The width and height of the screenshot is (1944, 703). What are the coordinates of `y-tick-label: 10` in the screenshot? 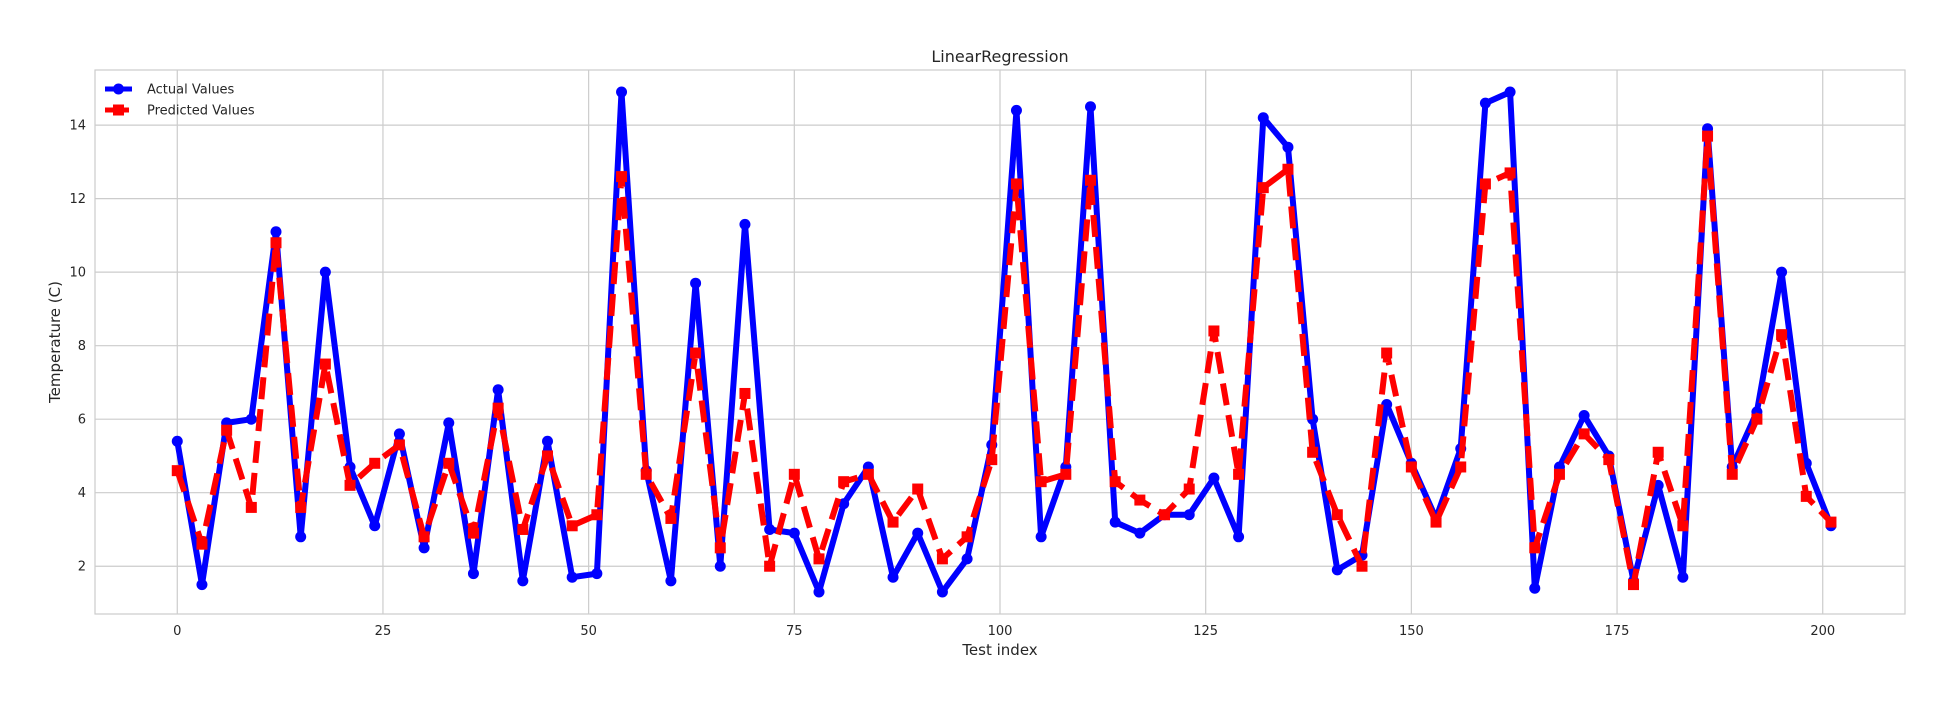 It's located at (77, 273).